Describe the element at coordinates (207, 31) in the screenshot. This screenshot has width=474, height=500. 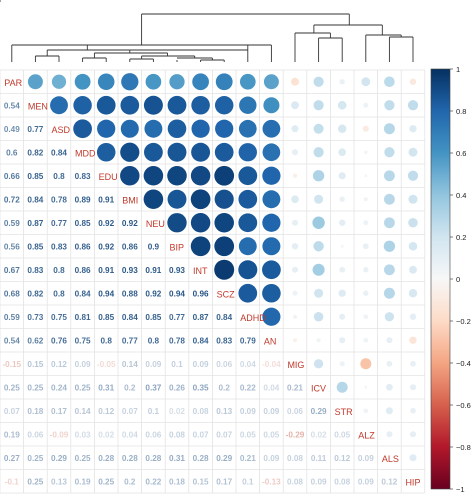
I see `dendrogram` at that location.